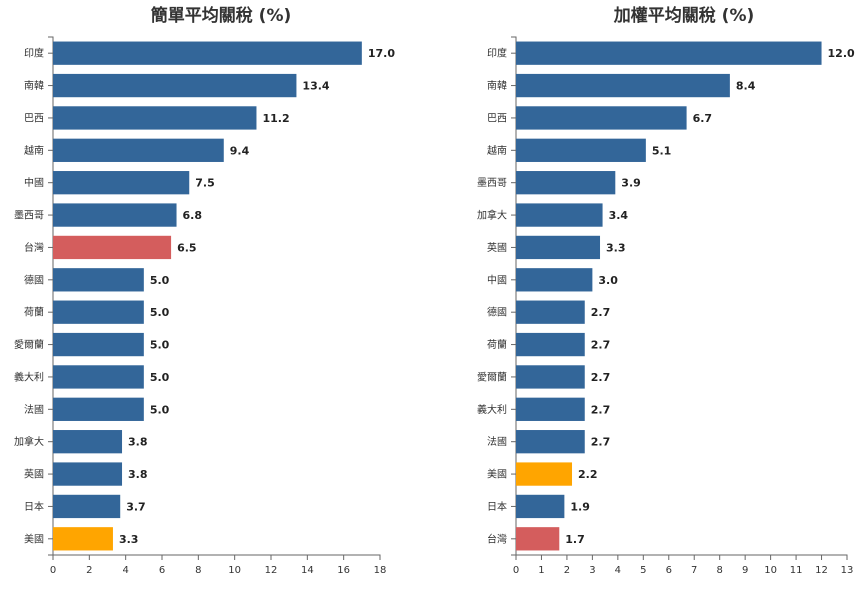  What do you see at coordinates (307, 570) in the screenshot?
I see `x-tick-label: 14` at bounding box center [307, 570].